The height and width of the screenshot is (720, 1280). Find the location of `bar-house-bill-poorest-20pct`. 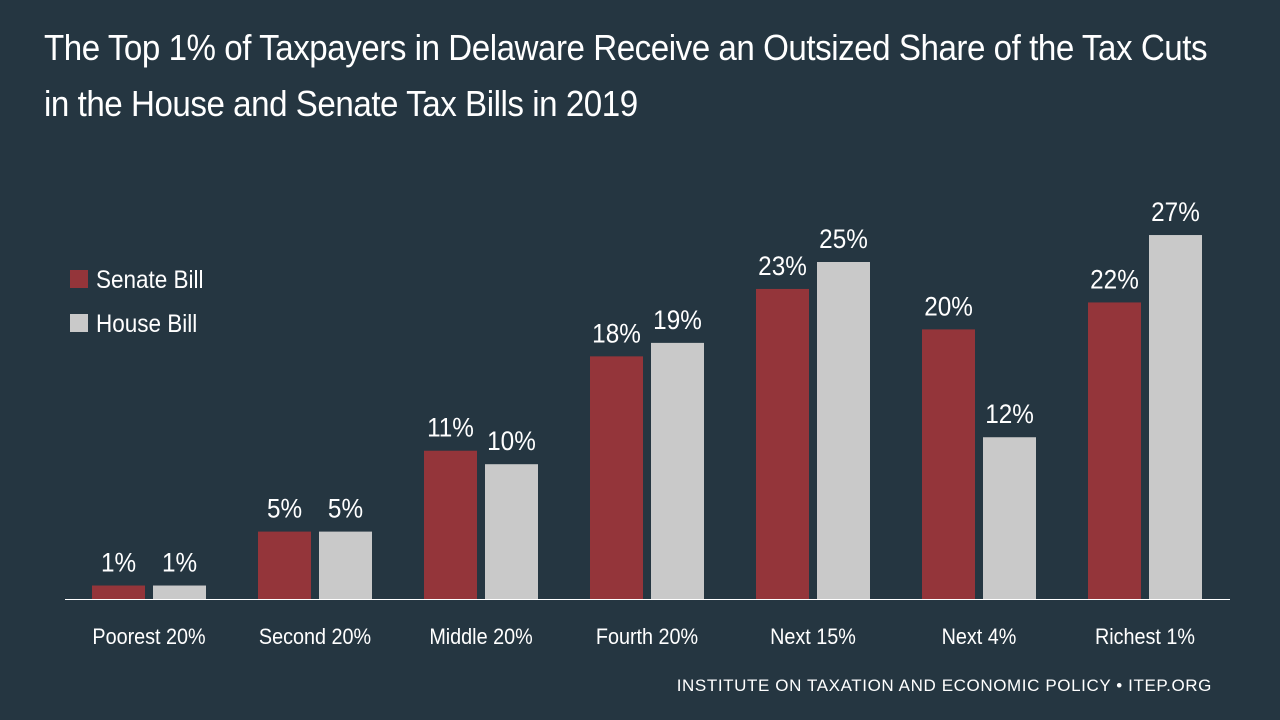

bar-house-bill-poorest-20pct is located at coordinates (179, 592).